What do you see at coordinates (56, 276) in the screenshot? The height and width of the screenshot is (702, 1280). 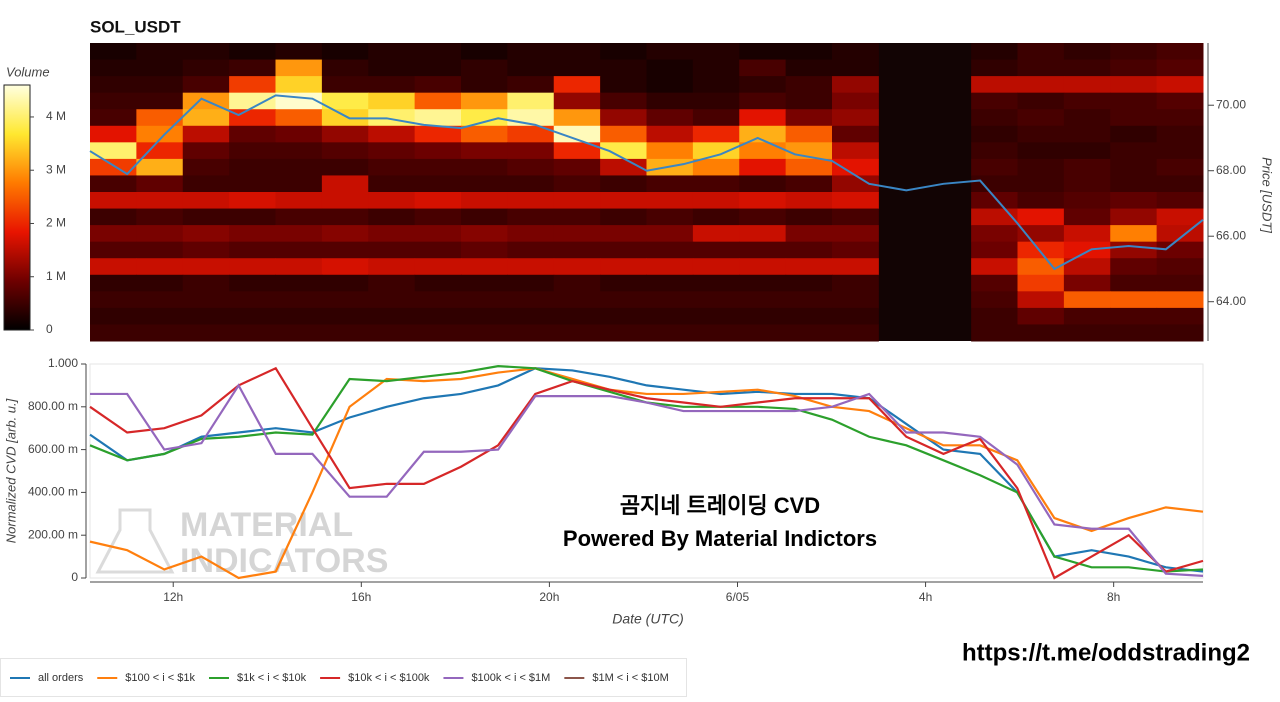 I see `colorbar-tick-label: 1 M` at bounding box center [56, 276].